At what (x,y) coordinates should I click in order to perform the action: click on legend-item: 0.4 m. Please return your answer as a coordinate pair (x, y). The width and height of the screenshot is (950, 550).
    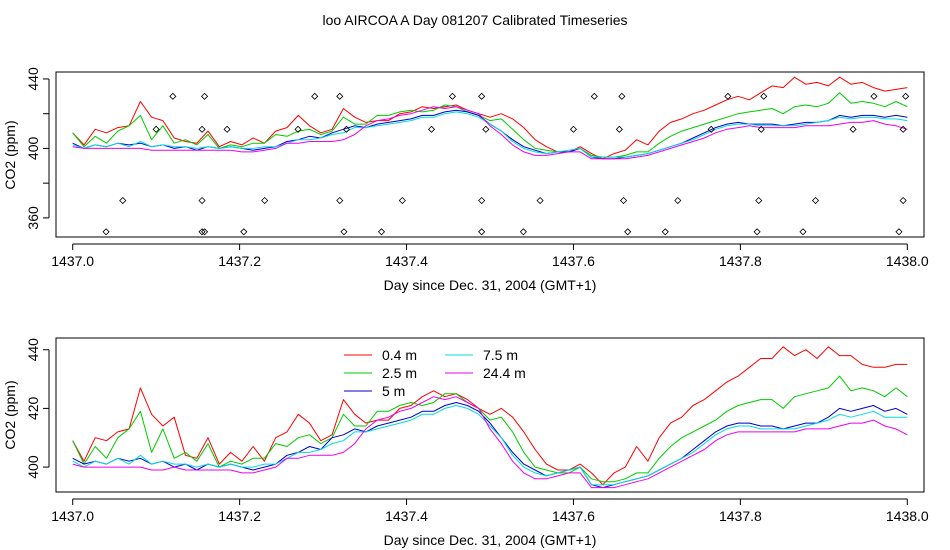
    Looking at the image, I should click on (380, 355).